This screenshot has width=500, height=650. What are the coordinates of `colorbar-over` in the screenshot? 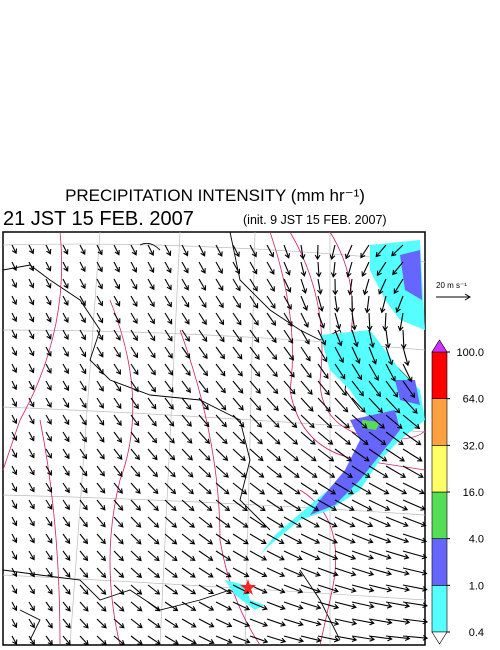 It's located at (439, 346).